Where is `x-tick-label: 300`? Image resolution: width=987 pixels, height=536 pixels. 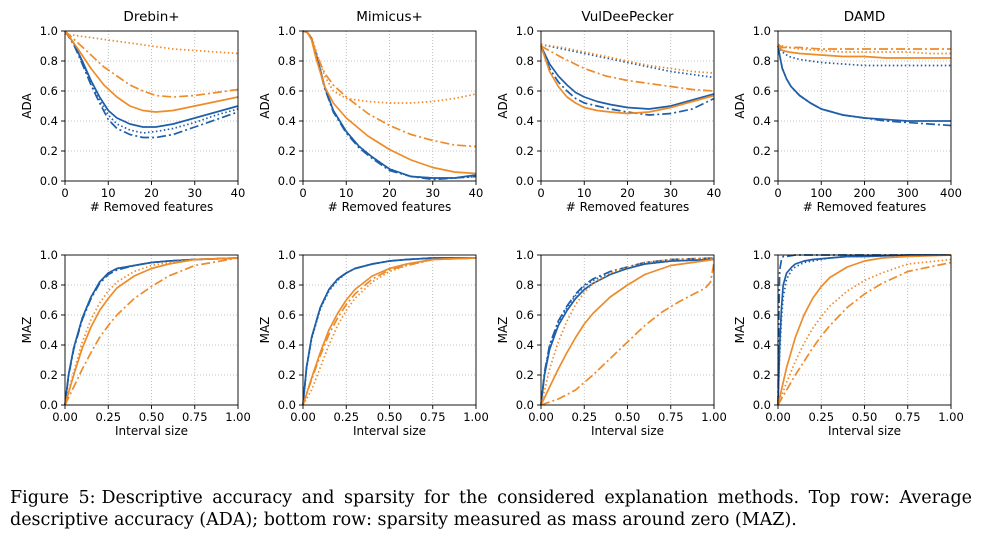 x-tick-label: 300 is located at coordinates (908, 193).